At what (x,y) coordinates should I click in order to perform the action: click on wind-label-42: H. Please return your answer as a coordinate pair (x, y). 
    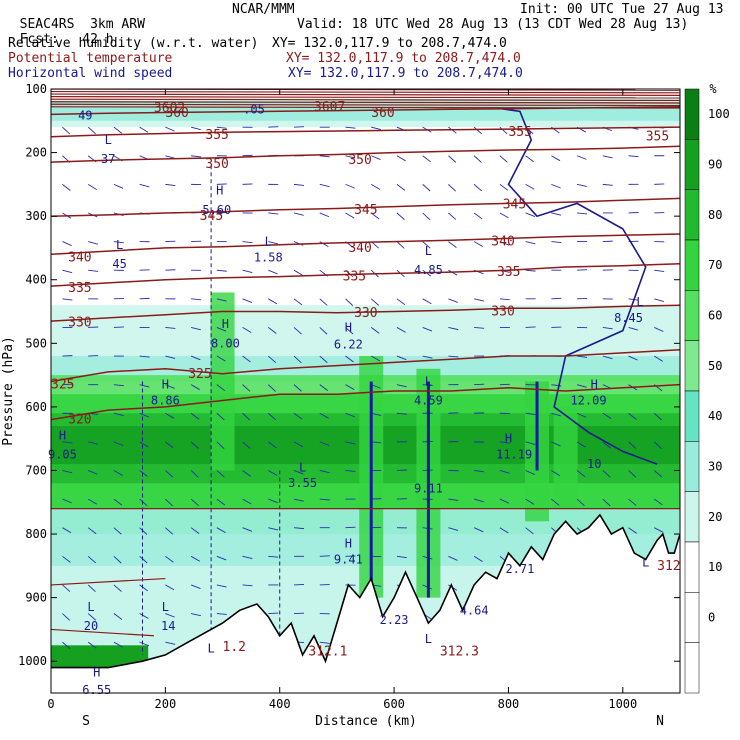
    Looking at the image, I should click on (96, 673).